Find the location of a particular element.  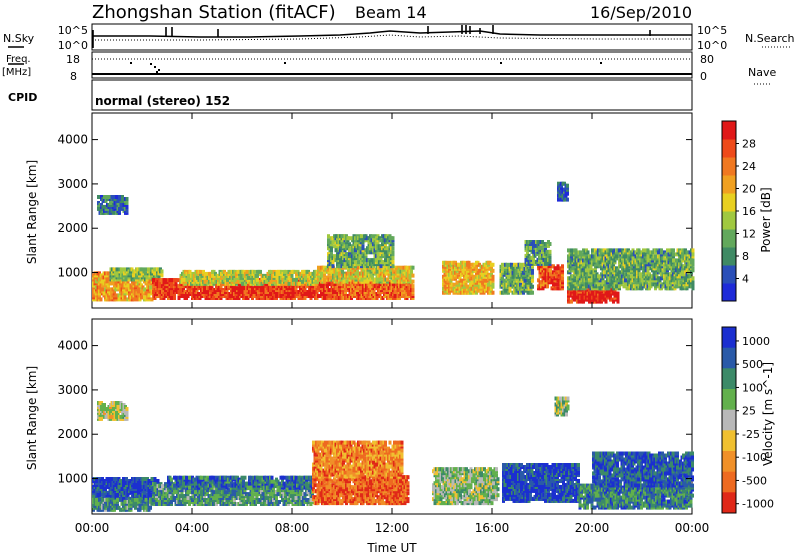

nsky-trace is located at coordinates (392, 34).